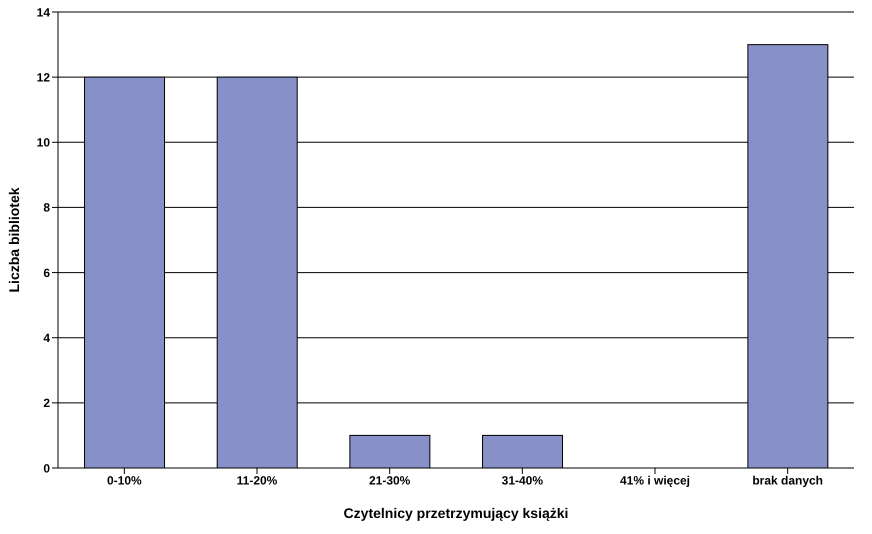 This screenshot has width=872, height=534. Describe the element at coordinates (46, 273) in the screenshot. I see `y-tick-label: 6` at that location.